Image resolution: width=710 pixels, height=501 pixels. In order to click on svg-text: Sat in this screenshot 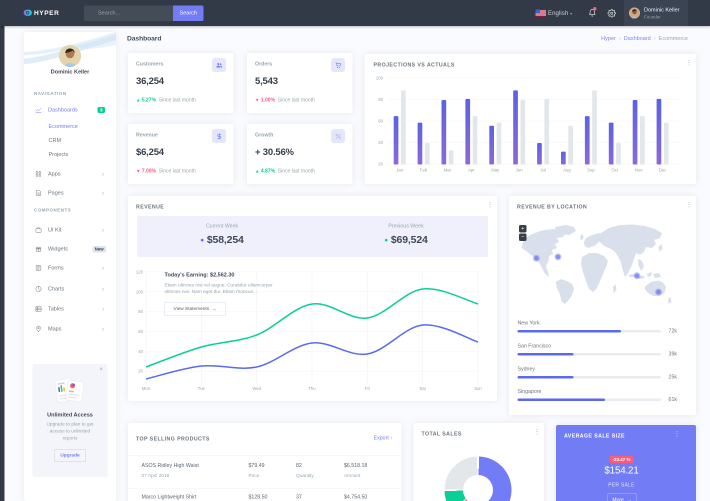, I will do `click(422, 388)`.